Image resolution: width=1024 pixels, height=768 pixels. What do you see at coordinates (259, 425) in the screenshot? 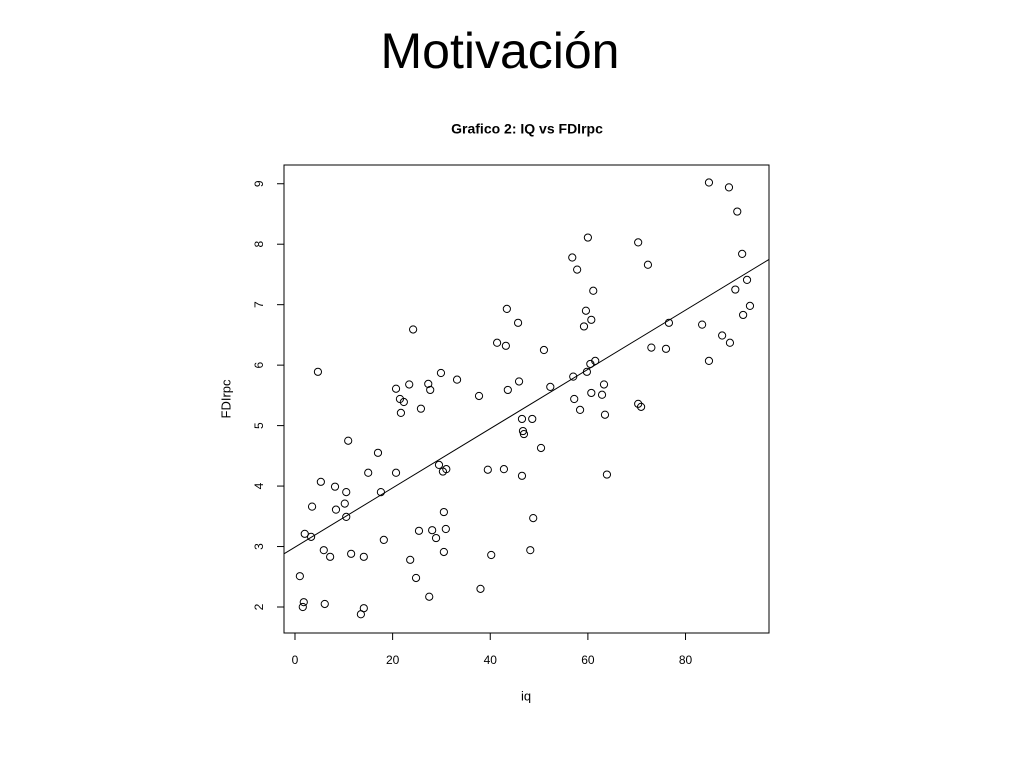
I see `y-tick-label: 5` at bounding box center [259, 425].